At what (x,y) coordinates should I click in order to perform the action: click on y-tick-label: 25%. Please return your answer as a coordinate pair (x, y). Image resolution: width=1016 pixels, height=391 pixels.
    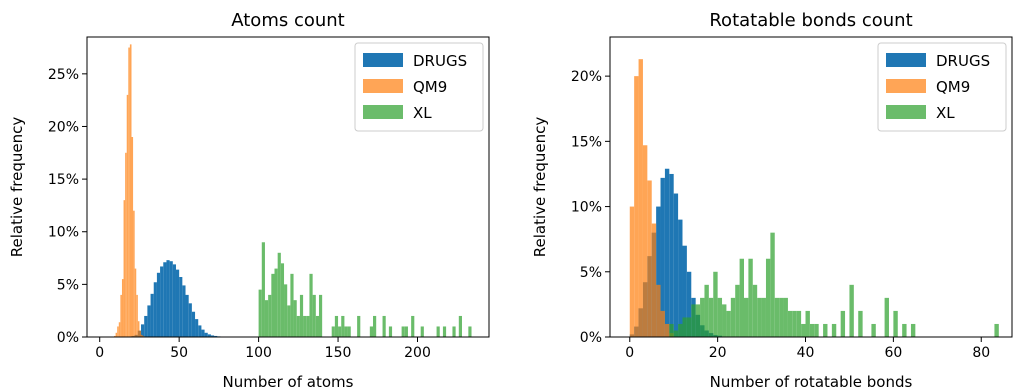
    Looking at the image, I should click on (63, 75).